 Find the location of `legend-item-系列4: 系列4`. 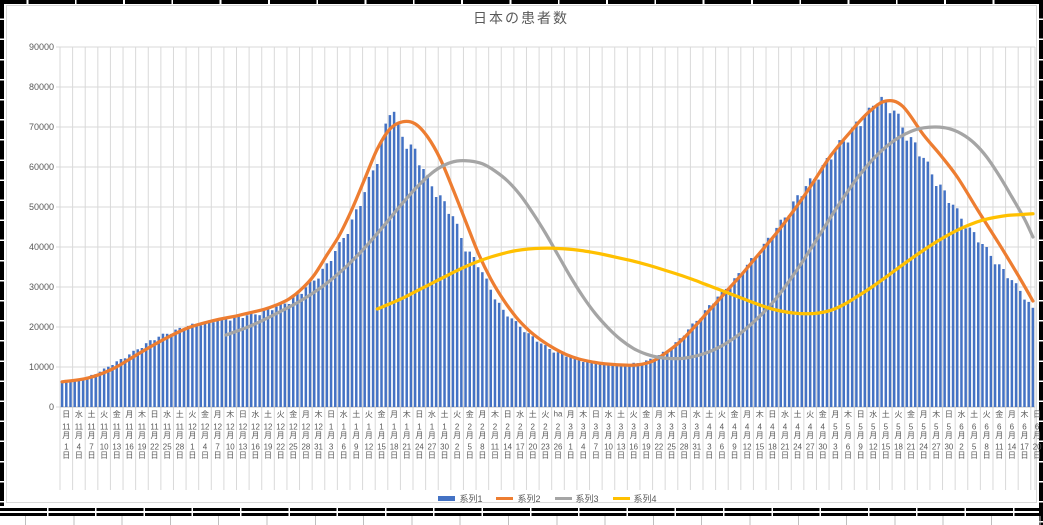

legend-item-系列4: 系列4 is located at coordinates (634, 498).